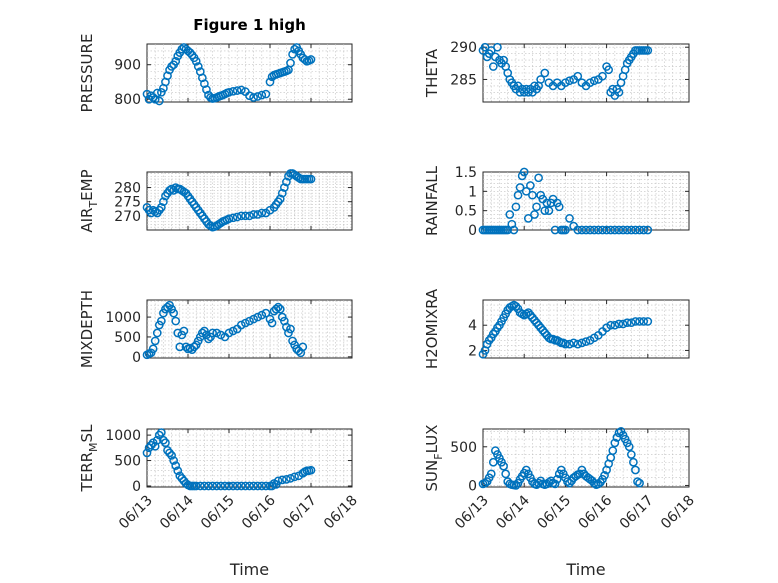  What do you see at coordinates (432, 200) in the screenshot?
I see `rainfall-ylabel: RAINFALL` at bounding box center [432, 200].